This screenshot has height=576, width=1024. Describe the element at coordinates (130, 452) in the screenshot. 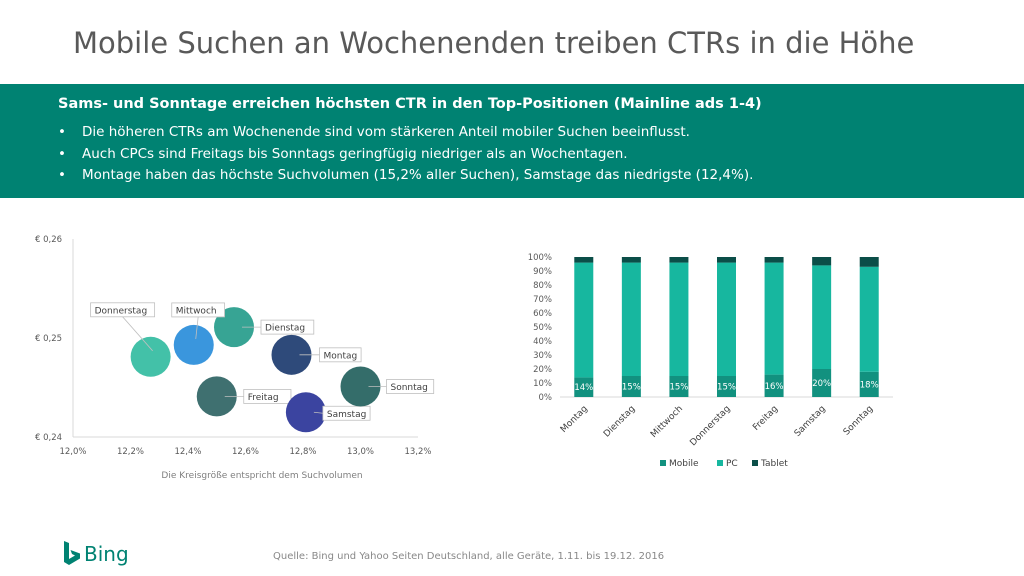

I see `x-tick-label: 12,2%` at that location.